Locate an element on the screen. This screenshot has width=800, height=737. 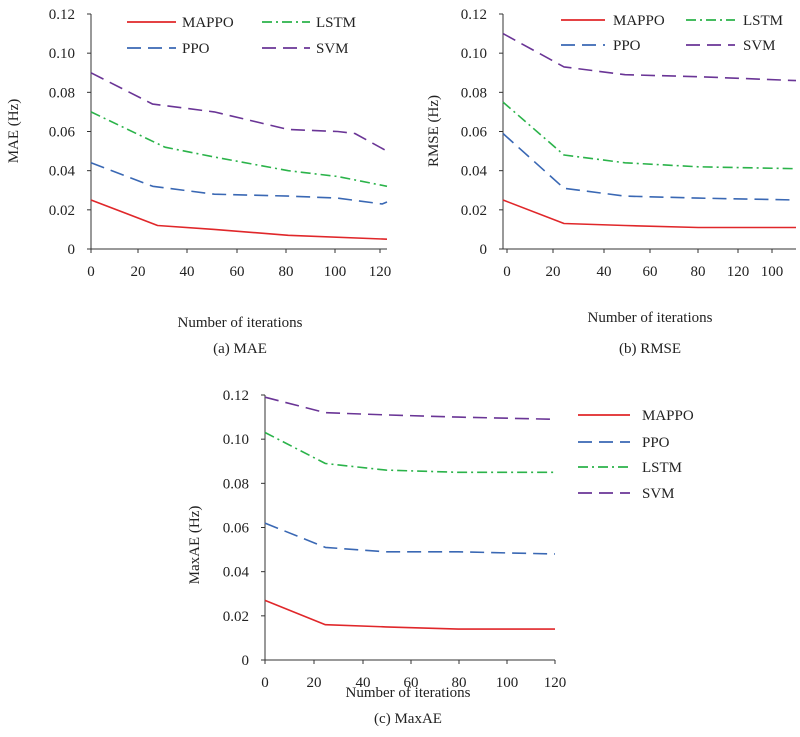
panel-caption: (a) MAE is located at coordinates (240, 349).